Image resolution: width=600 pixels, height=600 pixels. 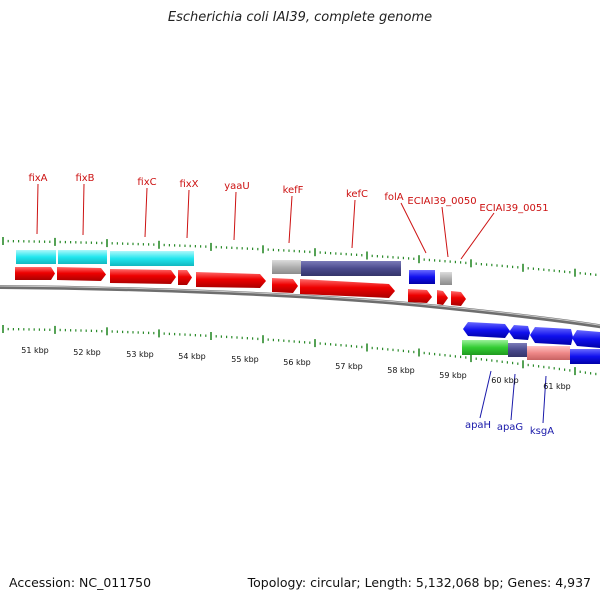 I want to click on accession-text: Accession: NC_011750, so click(x=80, y=582).